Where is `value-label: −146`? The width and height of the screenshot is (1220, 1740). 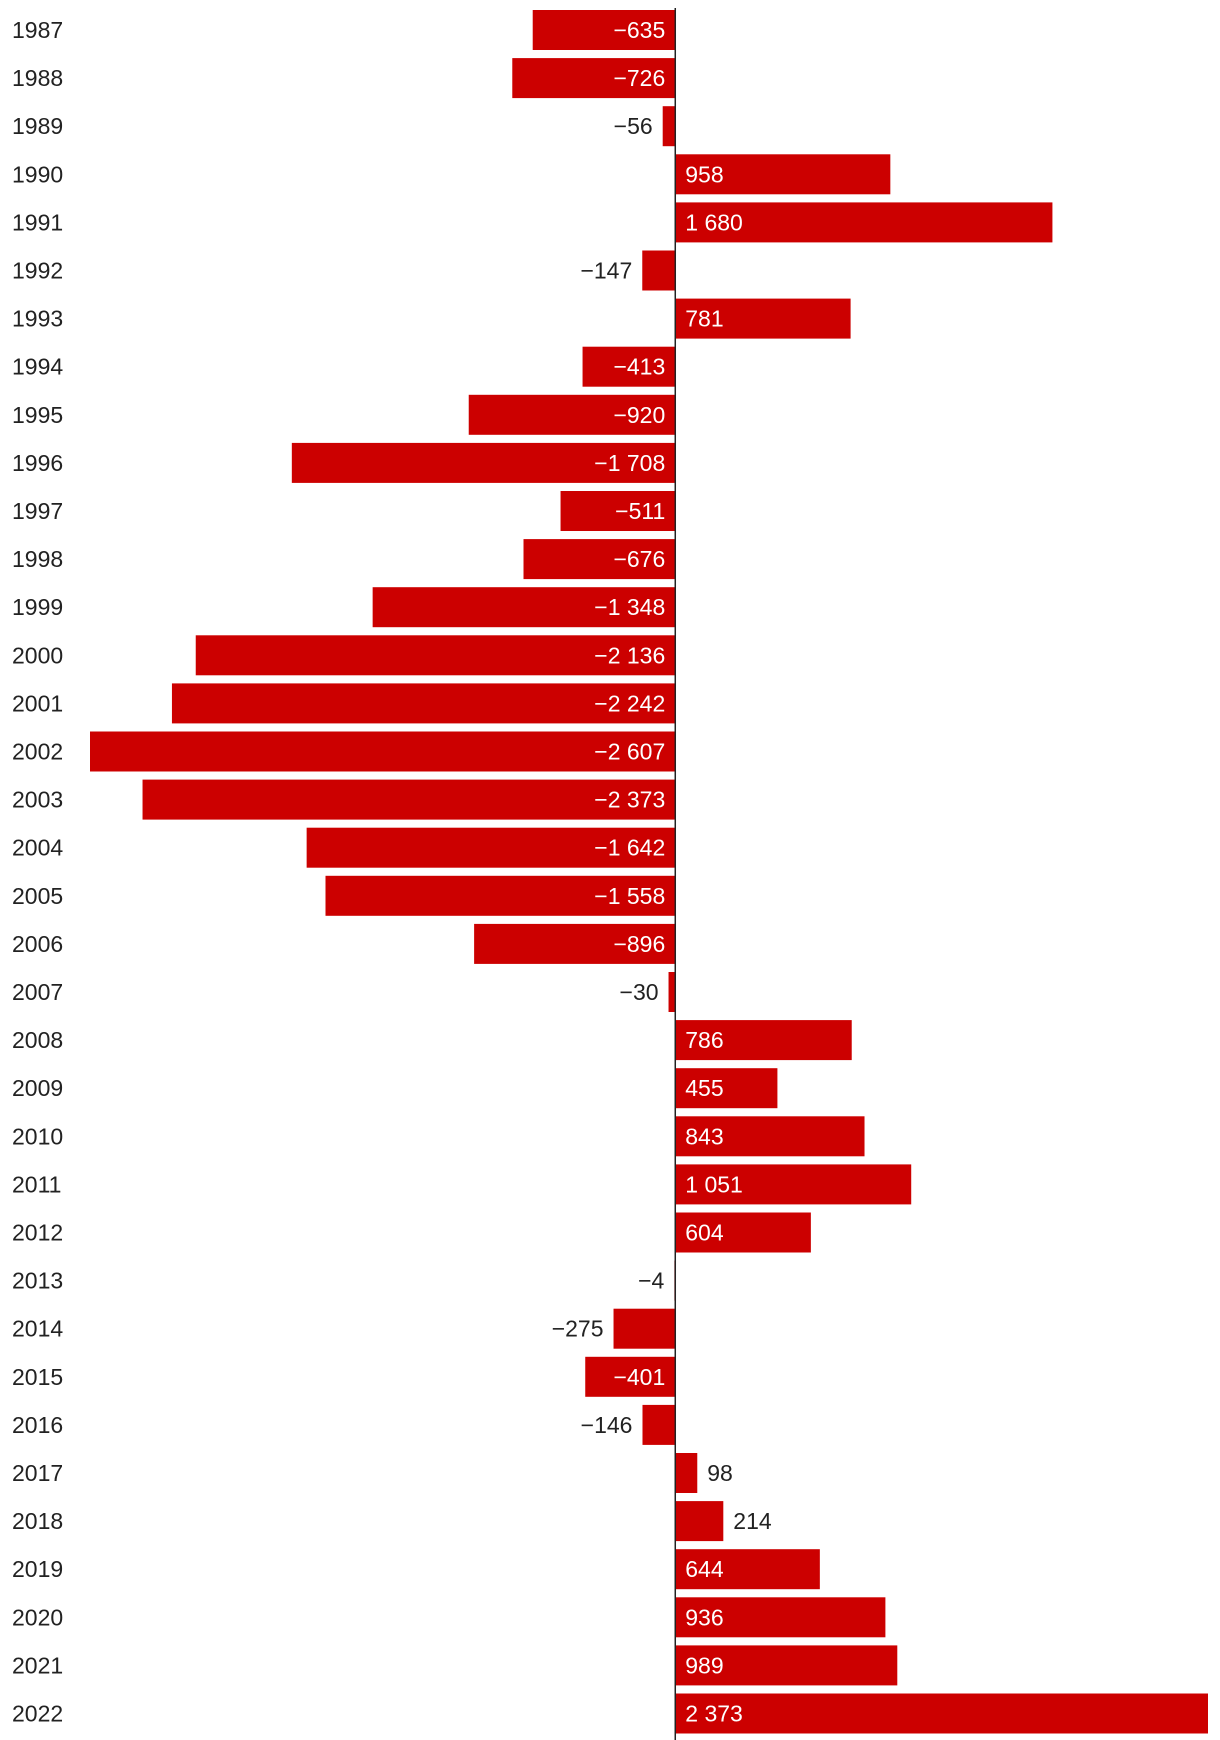 value-label: −146 is located at coordinates (607, 1425).